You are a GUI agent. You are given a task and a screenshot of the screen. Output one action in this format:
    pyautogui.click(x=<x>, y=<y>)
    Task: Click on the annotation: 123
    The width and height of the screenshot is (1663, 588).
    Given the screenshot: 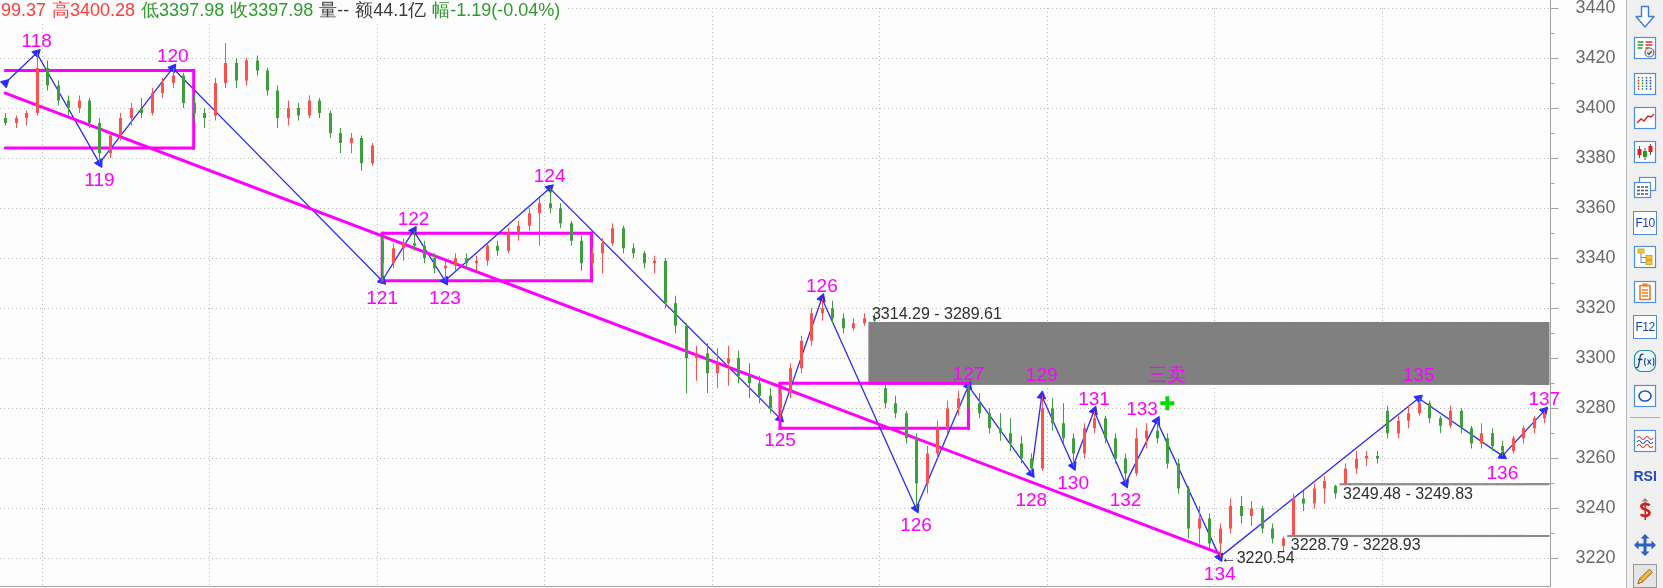 What is the action you would take?
    pyautogui.click(x=445, y=297)
    